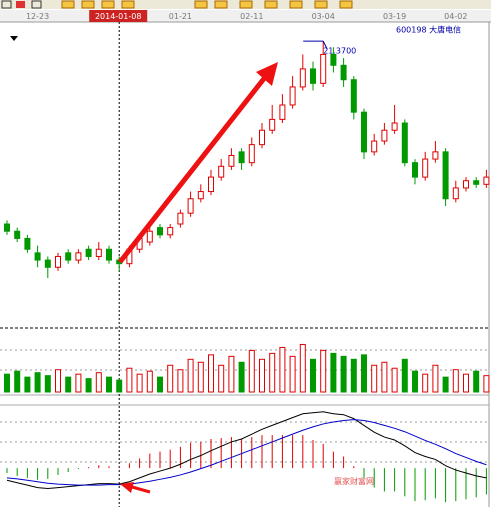 The image size is (491, 507). I want to click on trend-arrow-head, so click(267, 74).